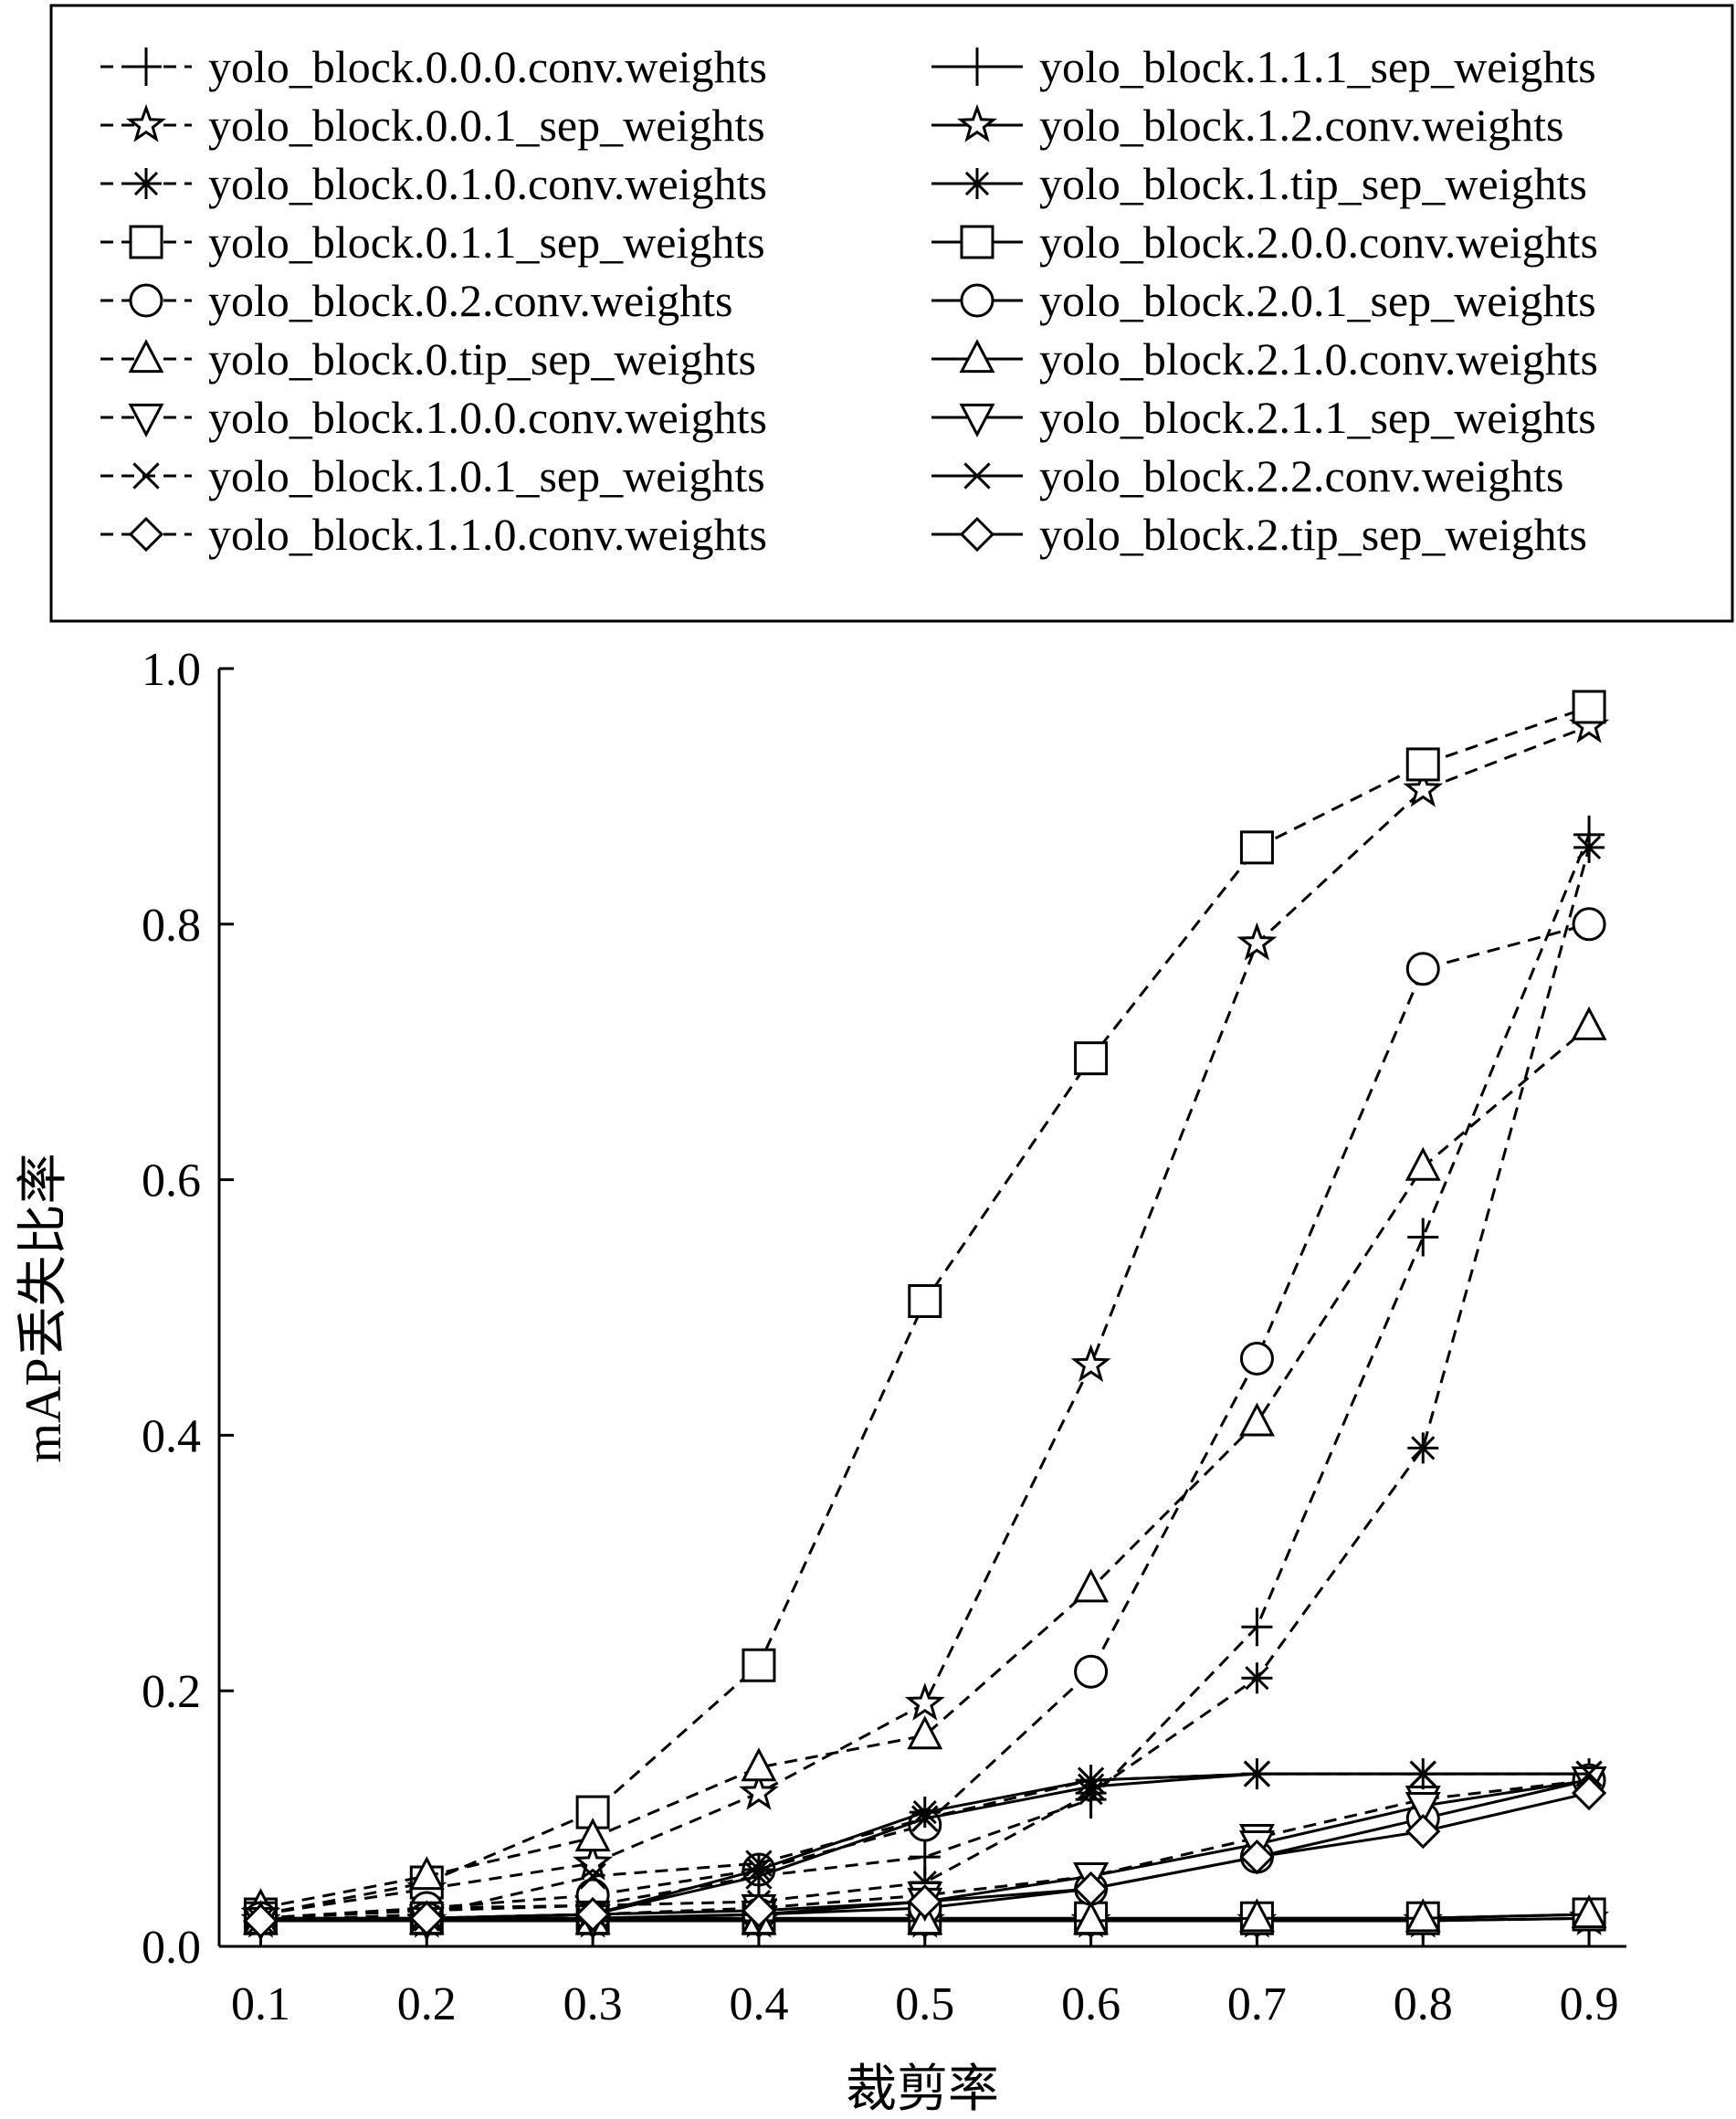 The height and width of the screenshot is (2119, 1736). What do you see at coordinates (432, 125) in the screenshot?
I see `legend-item: yolo_block.0.0.1_sep_weights` at bounding box center [432, 125].